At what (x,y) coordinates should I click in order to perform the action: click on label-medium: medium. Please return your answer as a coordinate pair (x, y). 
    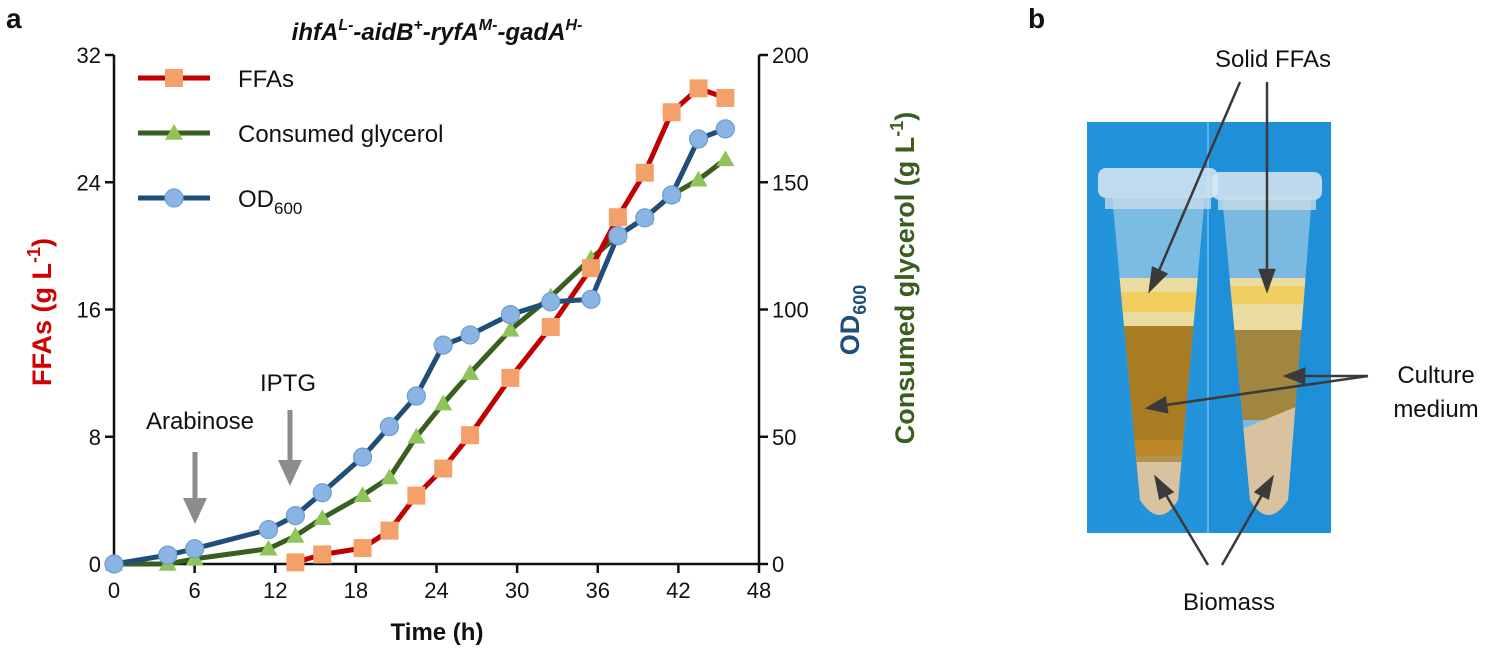
    Looking at the image, I should click on (1435, 409).